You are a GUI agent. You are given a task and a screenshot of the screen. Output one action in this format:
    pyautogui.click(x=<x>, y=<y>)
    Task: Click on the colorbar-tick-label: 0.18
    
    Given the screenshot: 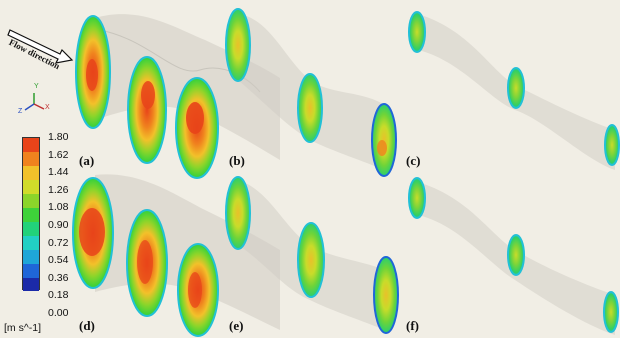 What is the action you would take?
    pyautogui.click(x=58, y=295)
    